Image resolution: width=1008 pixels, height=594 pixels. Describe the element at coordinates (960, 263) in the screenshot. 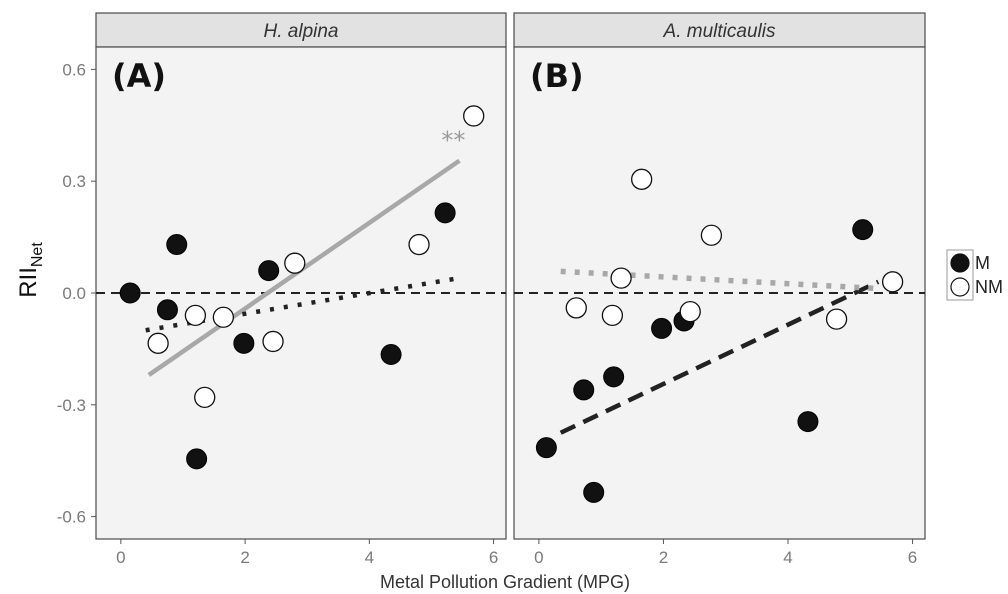

I see `legend-key-m` at that location.